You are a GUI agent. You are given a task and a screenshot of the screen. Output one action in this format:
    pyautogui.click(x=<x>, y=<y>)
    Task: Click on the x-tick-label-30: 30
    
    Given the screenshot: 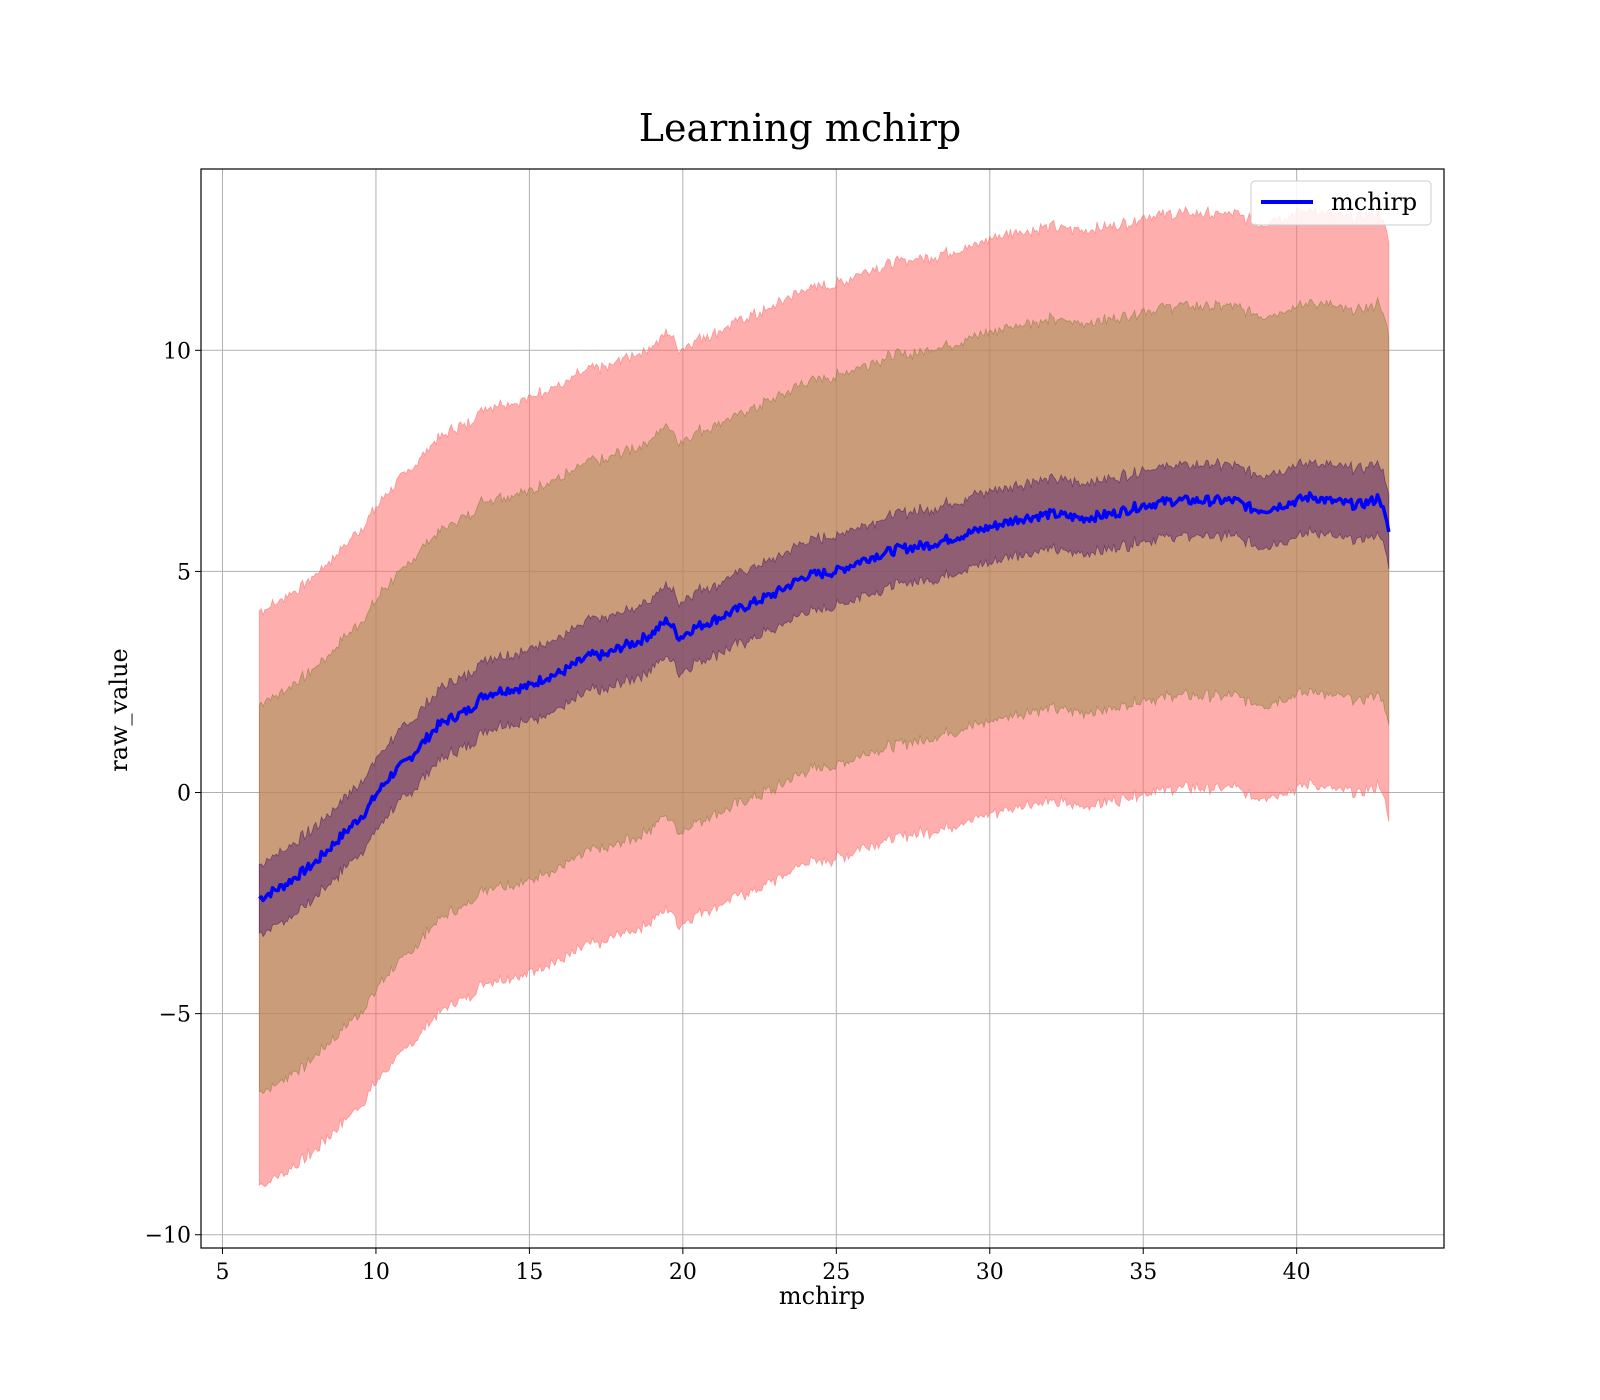 What is the action you would take?
    pyautogui.click(x=990, y=1272)
    